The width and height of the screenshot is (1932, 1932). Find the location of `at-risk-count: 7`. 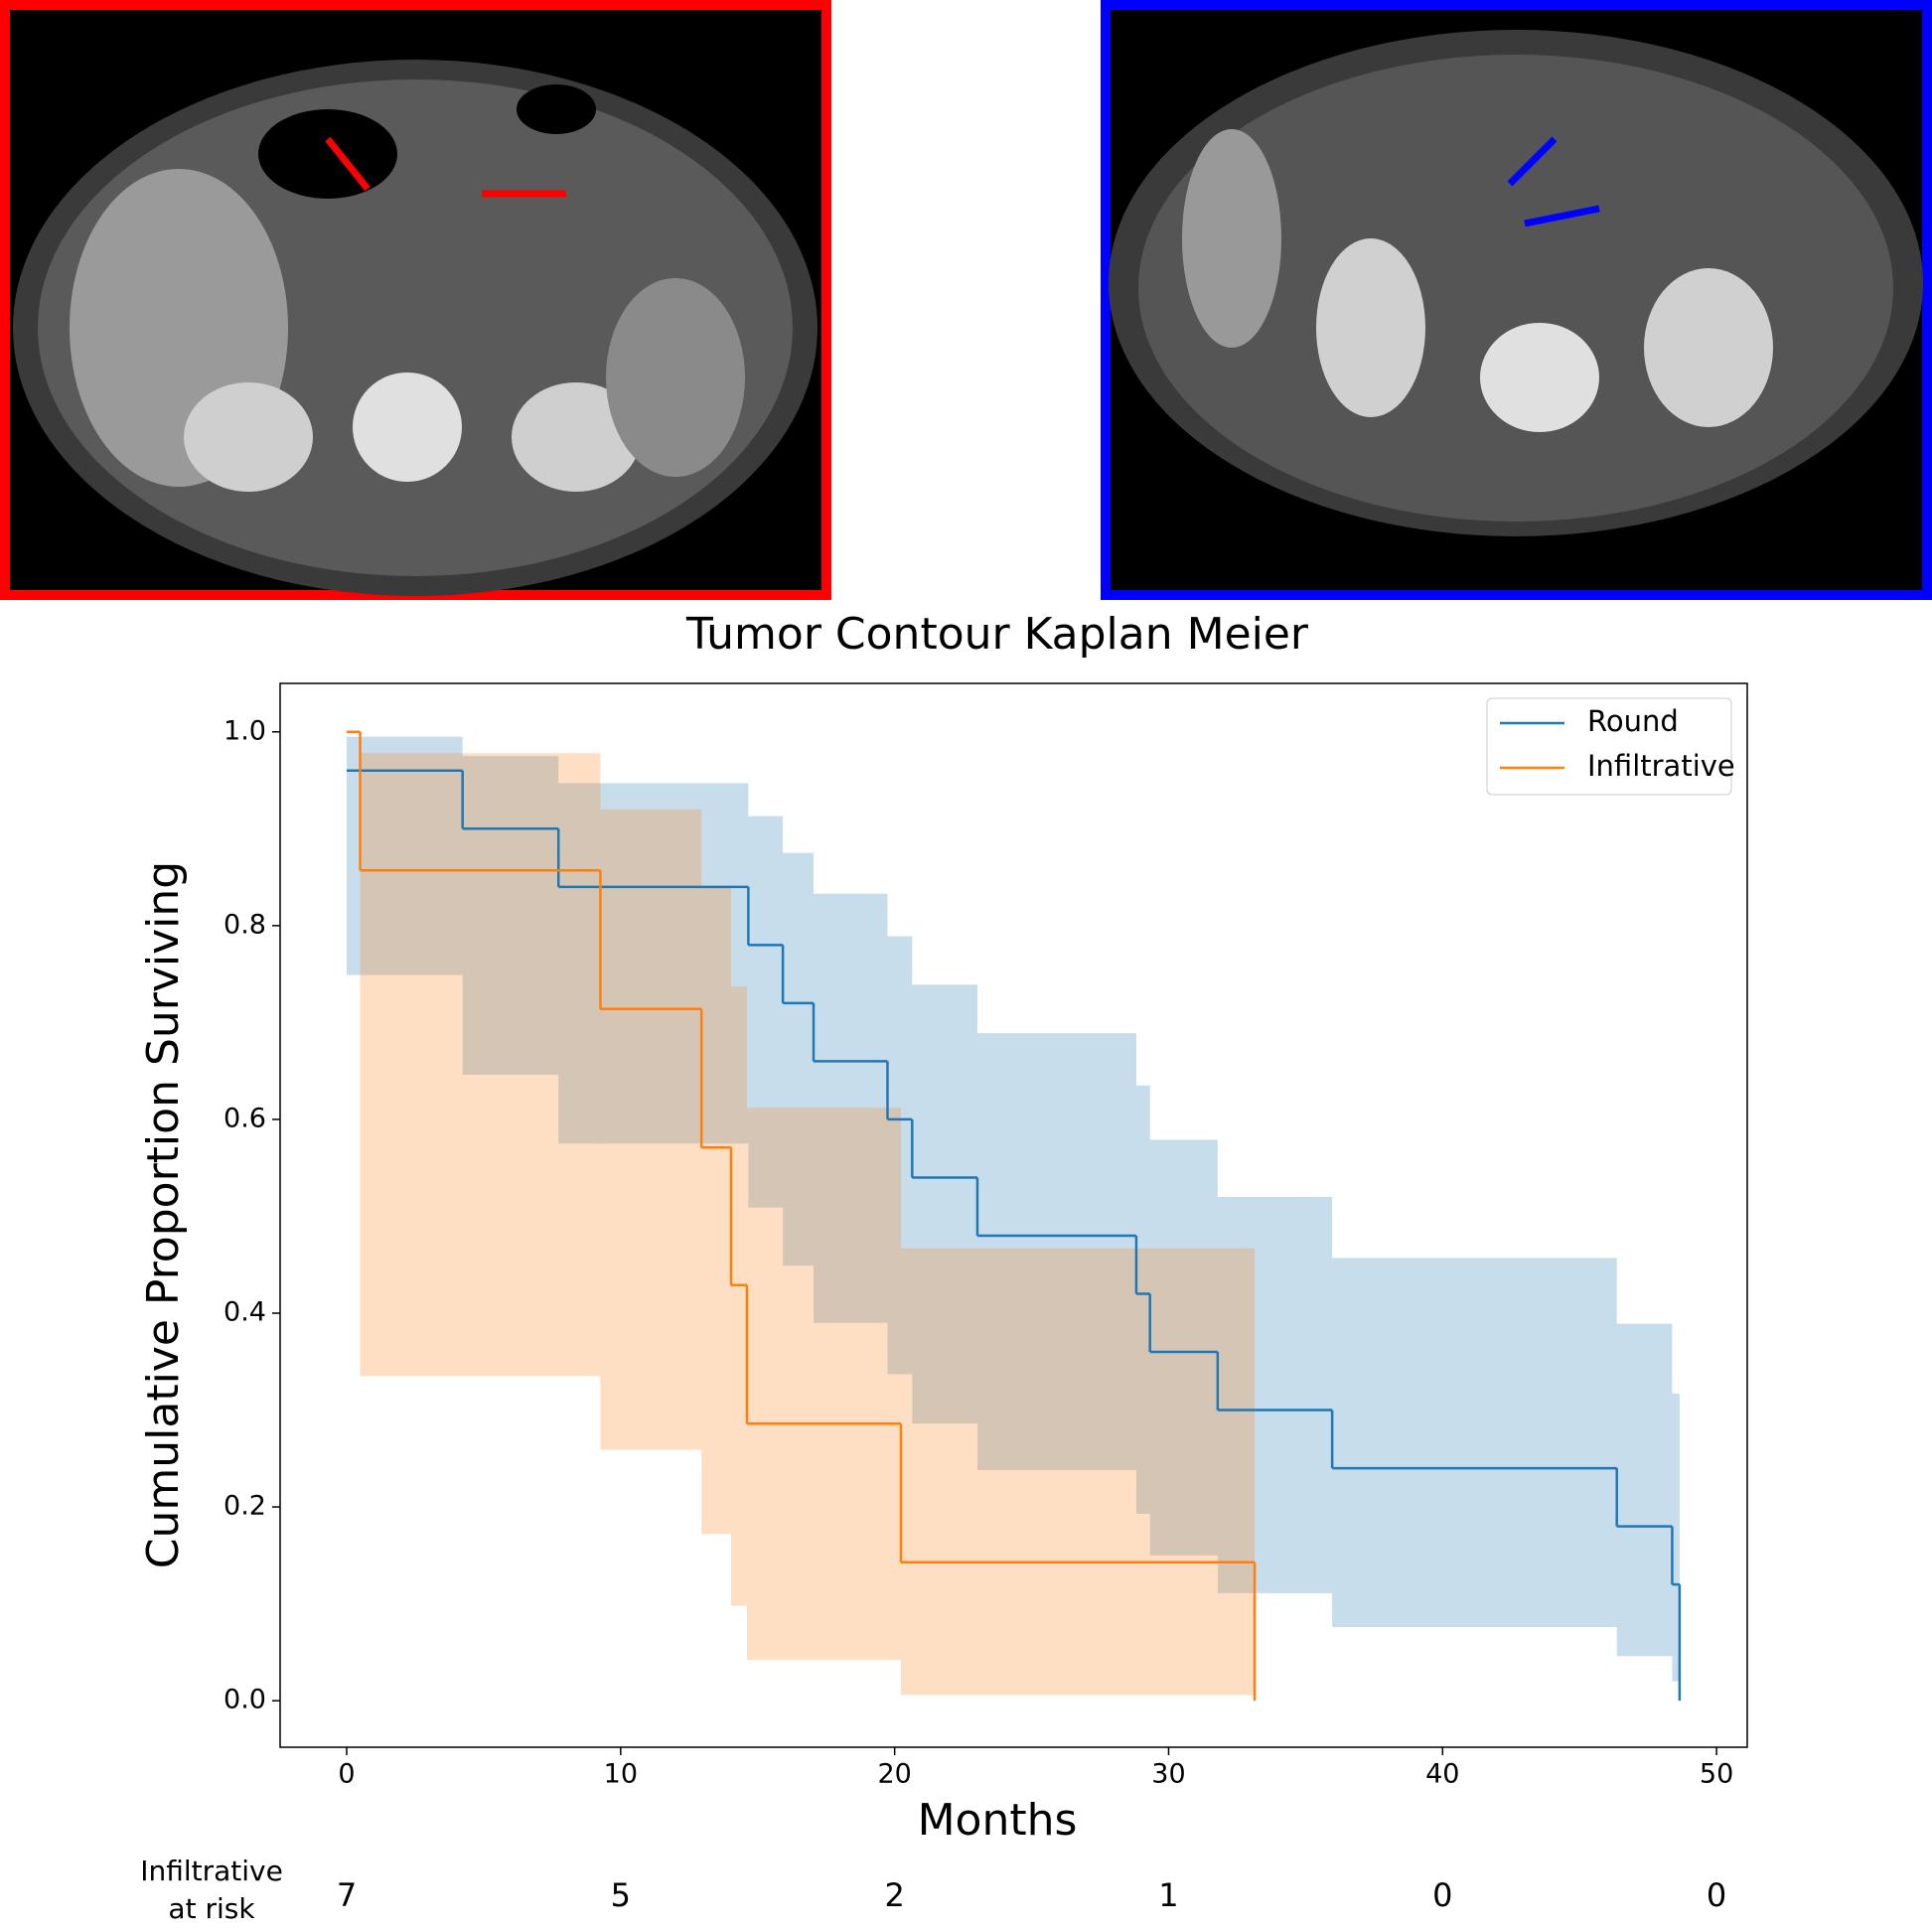

at-risk-count: 7 is located at coordinates (347, 1895).